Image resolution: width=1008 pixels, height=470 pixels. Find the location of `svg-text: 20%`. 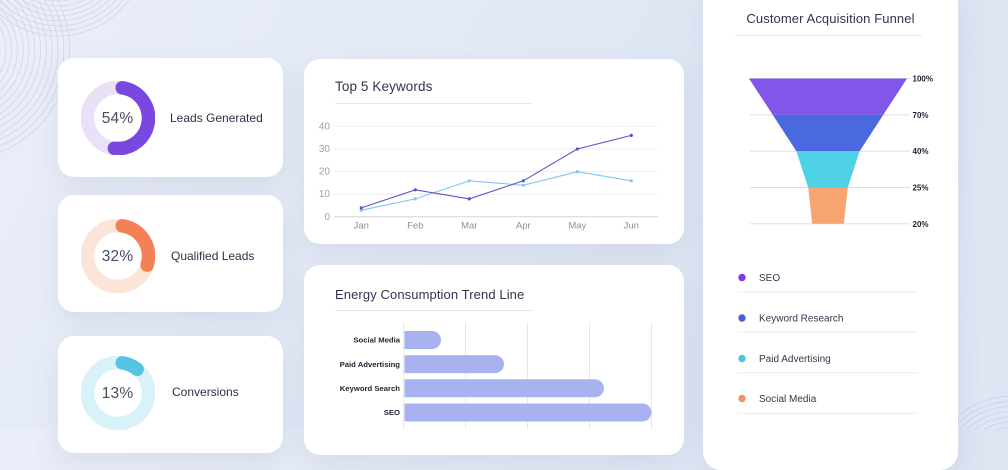

svg-text: 20% is located at coordinates (921, 224).